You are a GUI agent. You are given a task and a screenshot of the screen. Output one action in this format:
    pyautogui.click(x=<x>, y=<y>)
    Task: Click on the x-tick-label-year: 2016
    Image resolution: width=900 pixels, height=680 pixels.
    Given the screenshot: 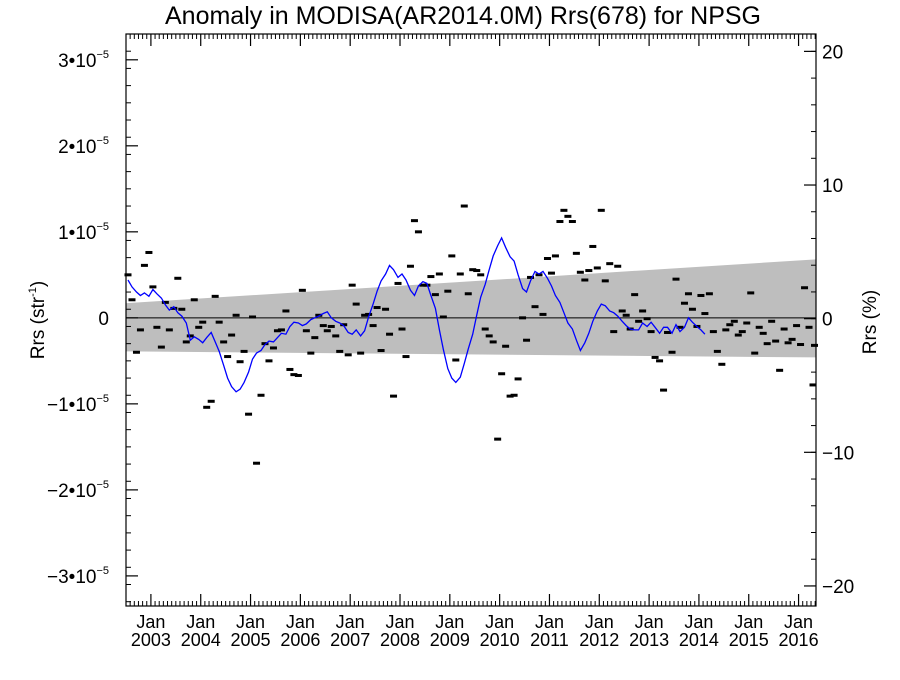 What is the action you would take?
    pyautogui.click(x=799, y=640)
    